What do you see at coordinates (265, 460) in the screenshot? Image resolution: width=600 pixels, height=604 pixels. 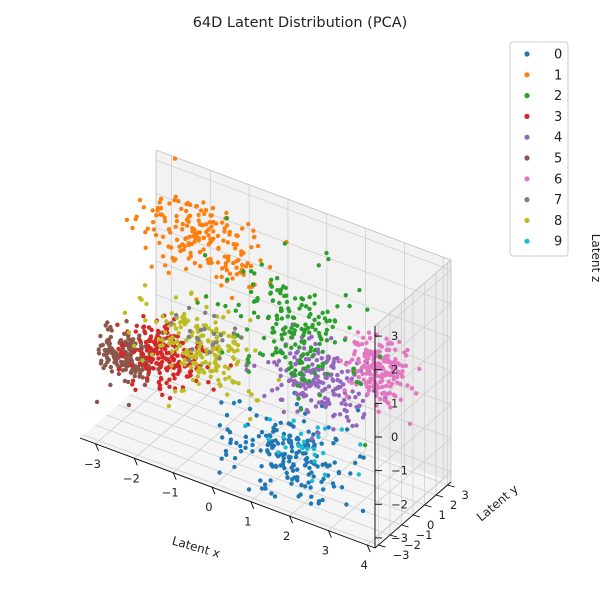 I see `grid-line` at bounding box center [265, 460].